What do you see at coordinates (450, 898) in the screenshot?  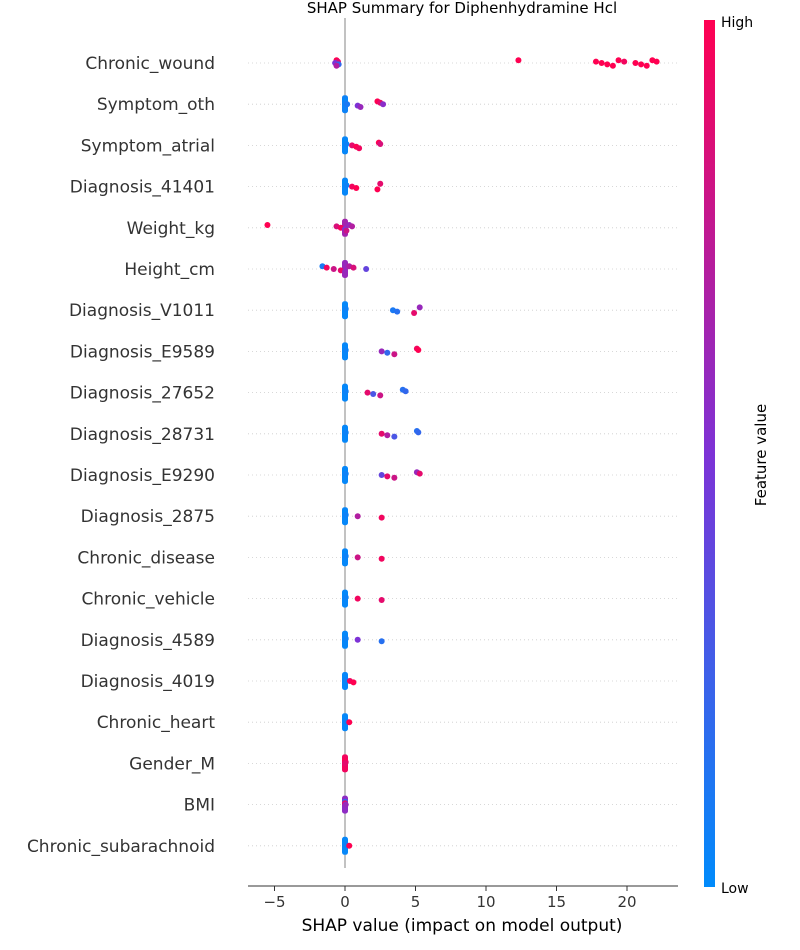 I see `x-axis-ticks: −5 0 5 10 15 20` at bounding box center [450, 898].